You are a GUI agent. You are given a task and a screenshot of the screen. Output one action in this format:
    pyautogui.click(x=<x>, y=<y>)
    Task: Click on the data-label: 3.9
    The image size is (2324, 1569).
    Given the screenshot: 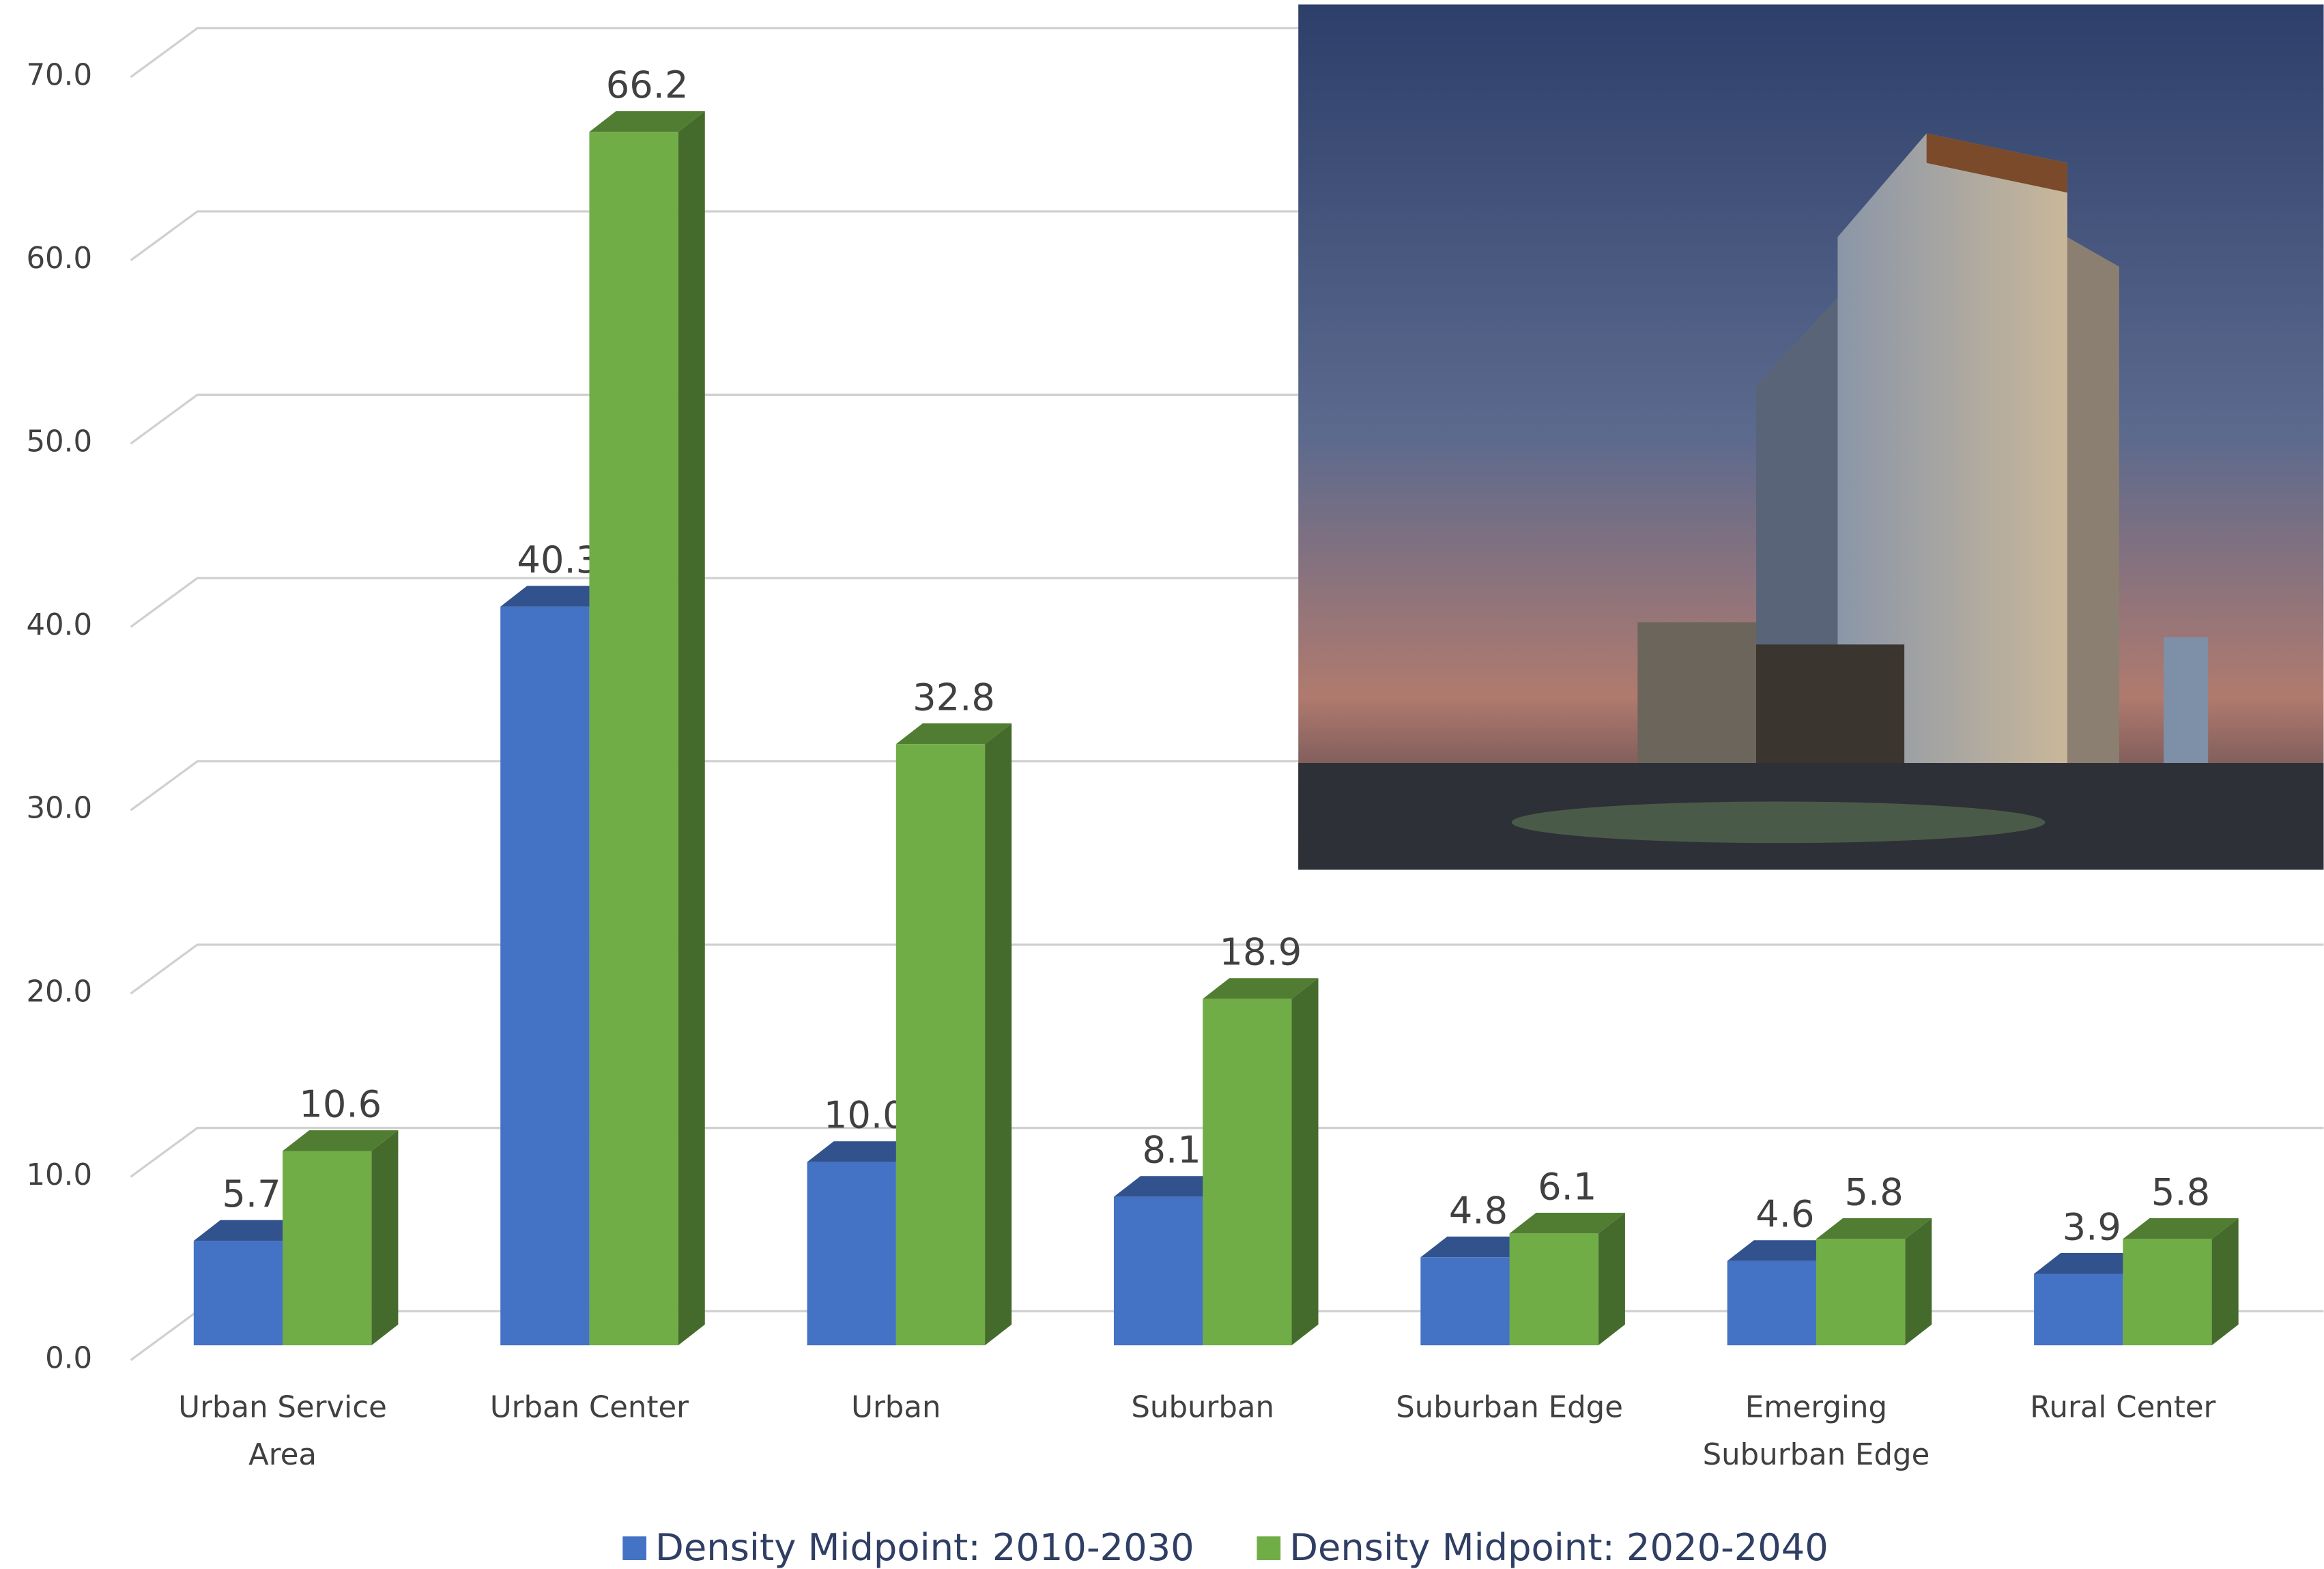 What is the action you would take?
    pyautogui.click(x=2092, y=1227)
    